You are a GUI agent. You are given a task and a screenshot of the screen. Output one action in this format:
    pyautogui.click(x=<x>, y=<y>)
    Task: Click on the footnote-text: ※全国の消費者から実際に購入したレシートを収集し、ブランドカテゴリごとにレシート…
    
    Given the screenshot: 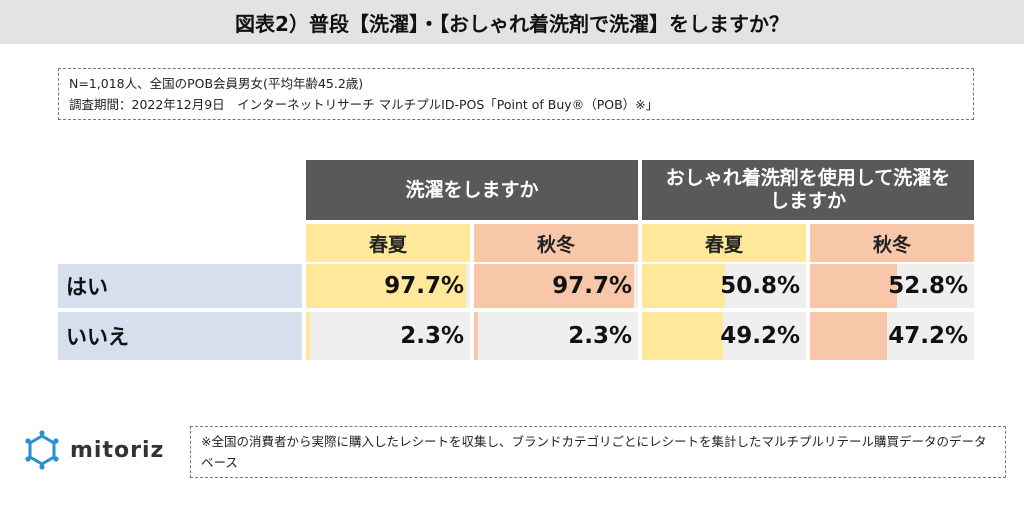 What is the action you would take?
    pyautogui.click(x=594, y=452)
    